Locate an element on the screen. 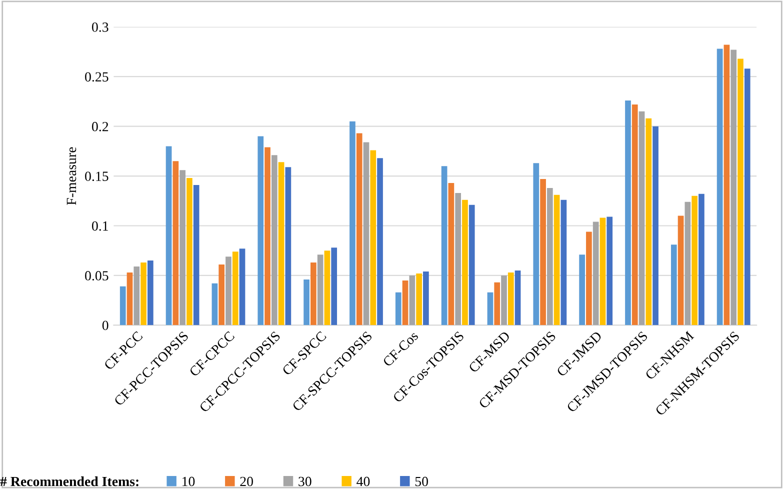  y-tick-label: 0.25 is located at coordinates (96, 77).